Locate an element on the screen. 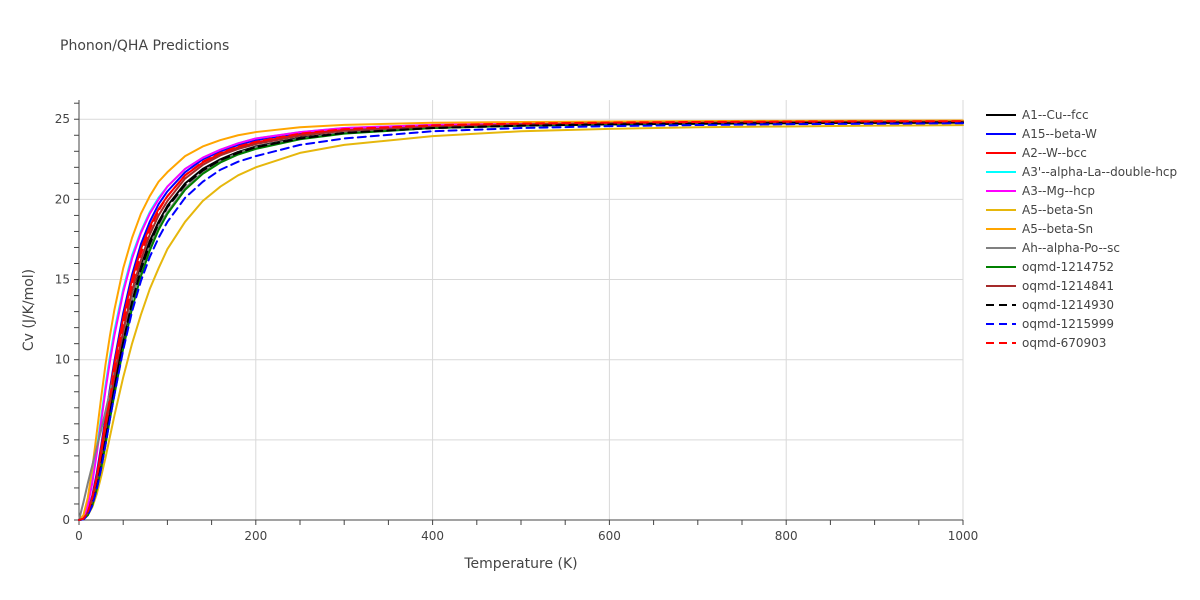 The height and width of the screenshot is (600, 1200). legend-item: A2--W--bcc is located at coordinates (1036, 153).